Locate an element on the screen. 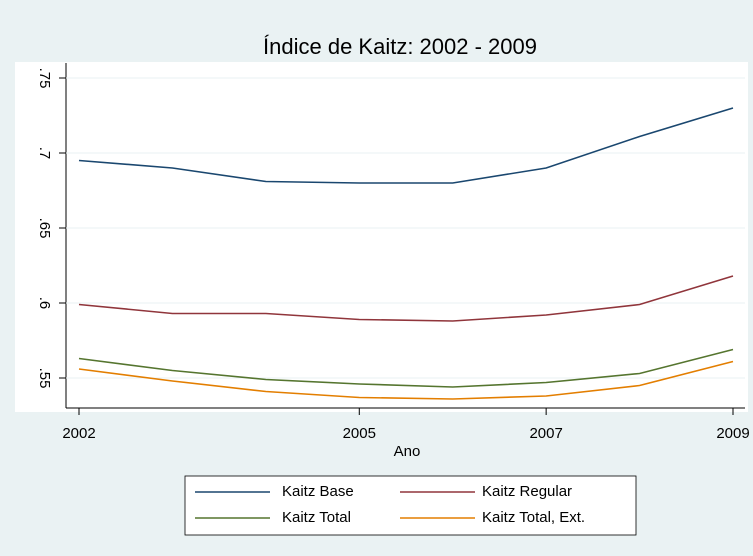 This screenshot has height=556, width=753. x-tick-label: 2005 is located at coordinates (359, 433).